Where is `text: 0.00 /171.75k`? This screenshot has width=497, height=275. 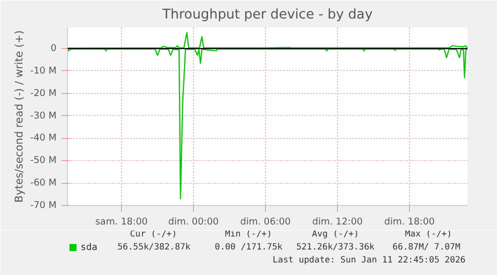 text: 0.00 /171.75k is located at coordinates (249, 247).